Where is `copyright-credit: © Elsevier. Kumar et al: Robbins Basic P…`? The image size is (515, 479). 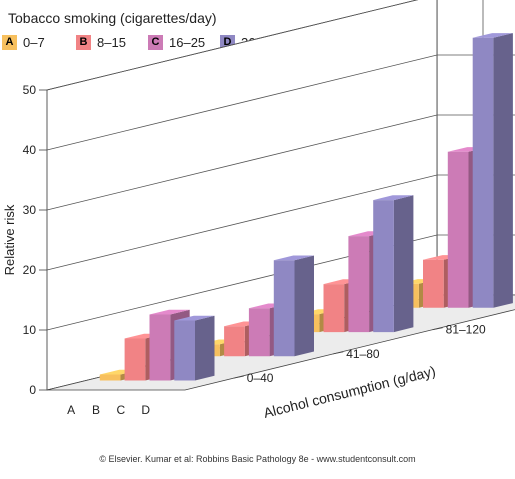 copyright-credit: © Elsevier. Kumar et al: Robbins Basic P… is located at coordinates (257, 459).